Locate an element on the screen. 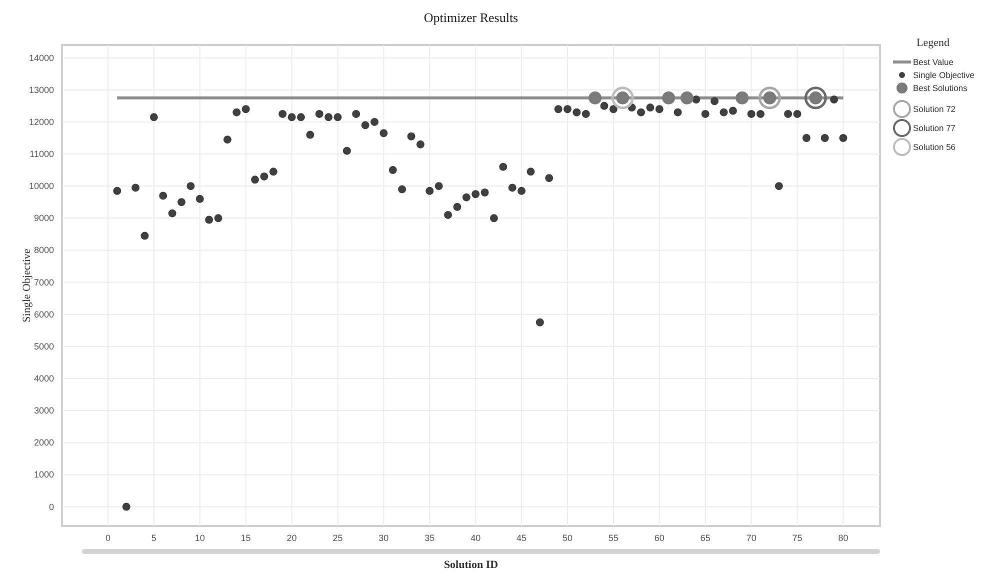 This screenshot has height=579, width=981. y-tick-label: 6000 is located at coordinates (44, 314).